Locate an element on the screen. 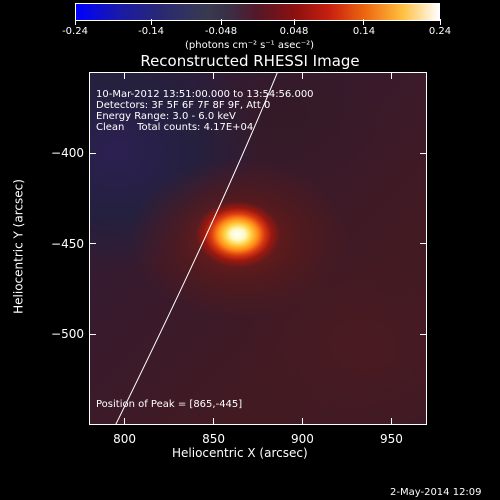 The width and height of the screenshot is (500, 500). detectors-label: Detectors: 3F 5F 6F 7F 8F 9F, Att 0 is located at coordinates (183, 105).